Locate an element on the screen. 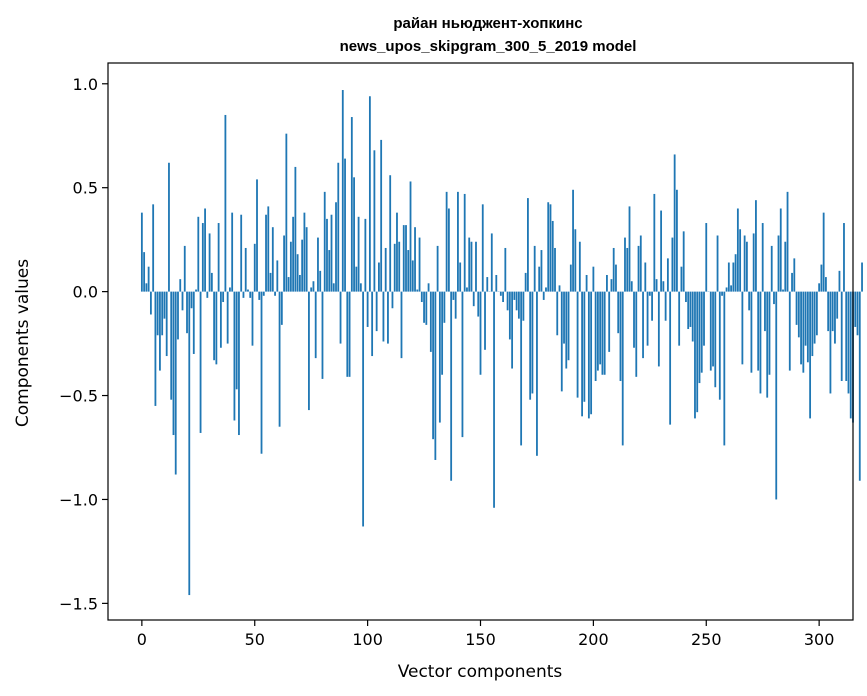 This screenshot has height=696, width=867. y-axis-label: Components values is located at coordinates (23, 343).